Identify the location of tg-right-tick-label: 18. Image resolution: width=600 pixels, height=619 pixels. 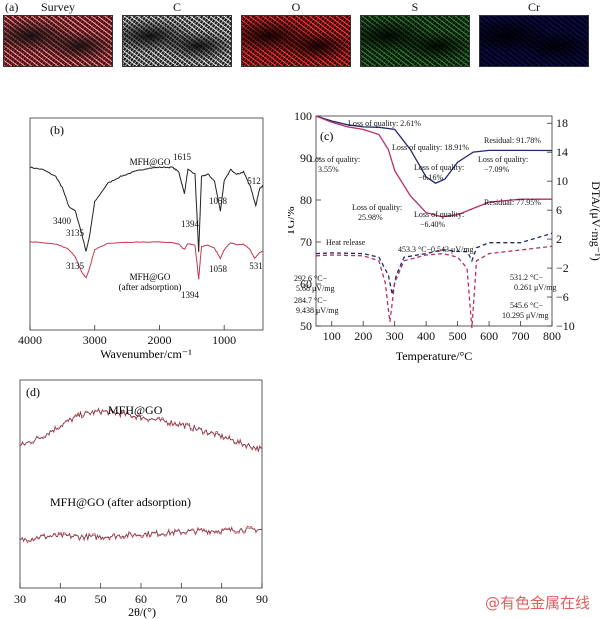
(562, 123).